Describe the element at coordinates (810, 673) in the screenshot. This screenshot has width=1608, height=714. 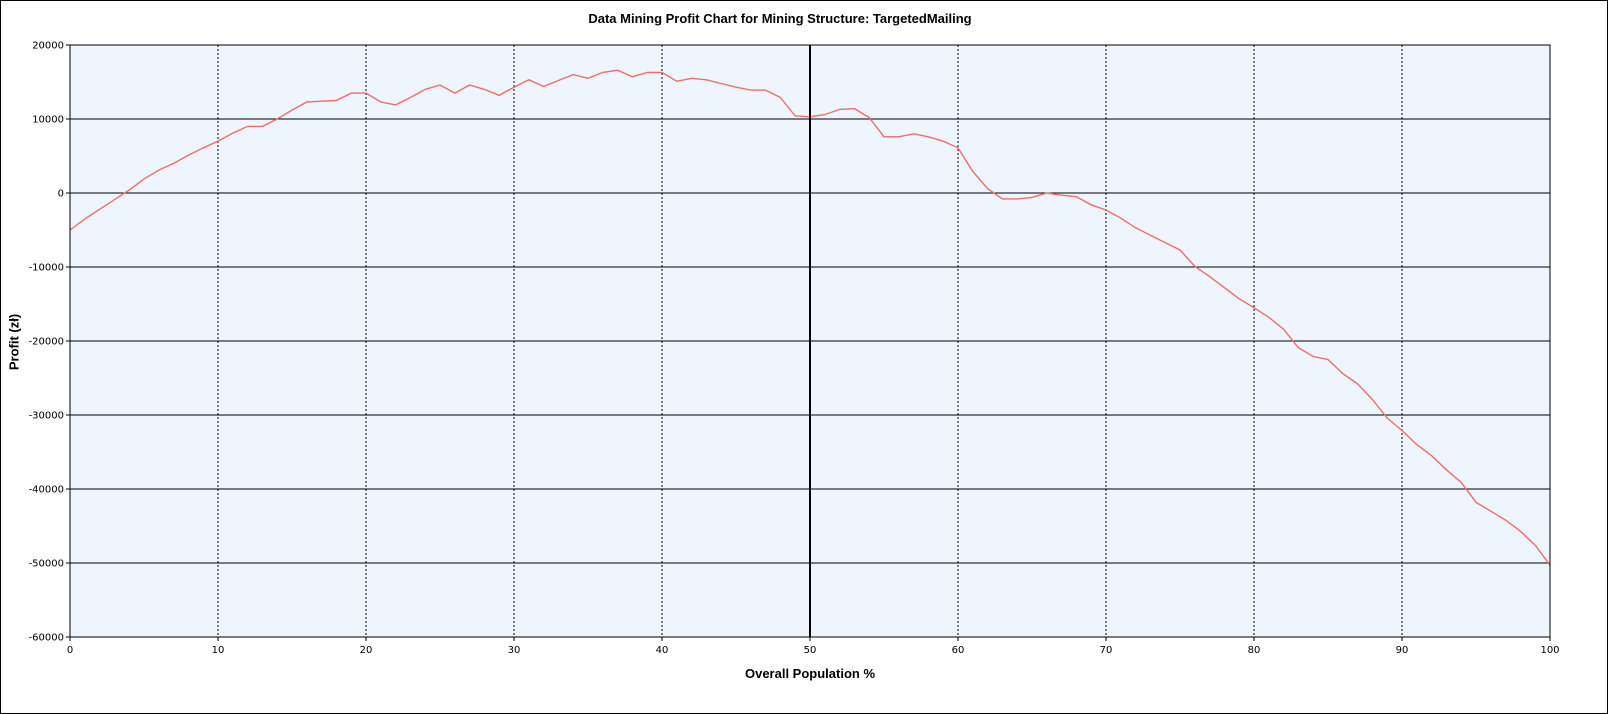
I see `x-axis-title: Overall Population %` at that location.